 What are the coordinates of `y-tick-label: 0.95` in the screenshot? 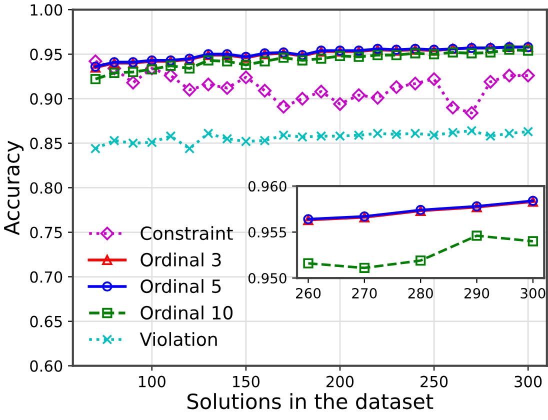 It's located at (46, 54).